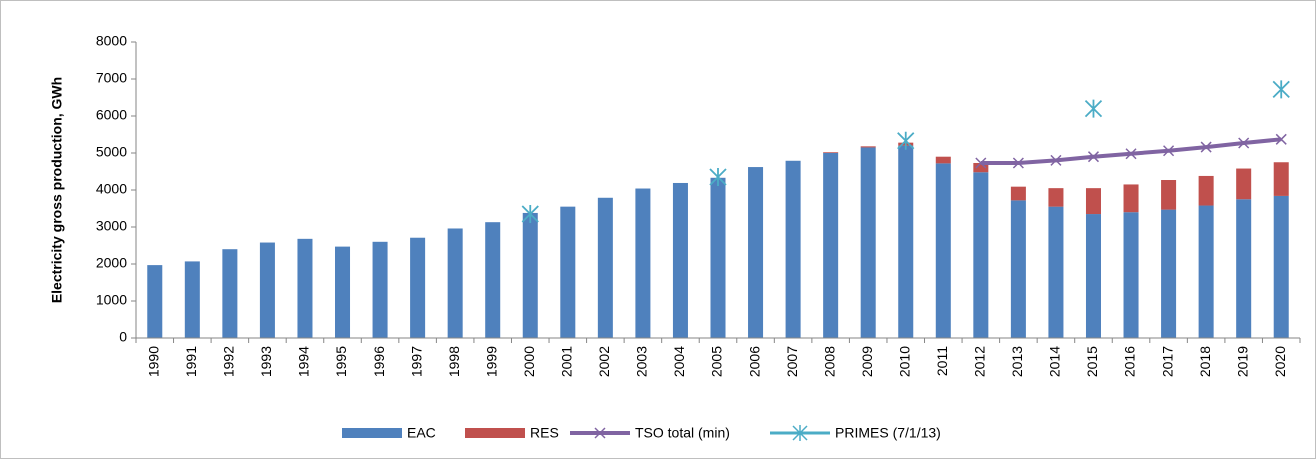 This screenshot has height=459, width=1316. Describe the element at coordinates (792, 361) in the screenshot. I see `x-tick-label: 2007` at that location.